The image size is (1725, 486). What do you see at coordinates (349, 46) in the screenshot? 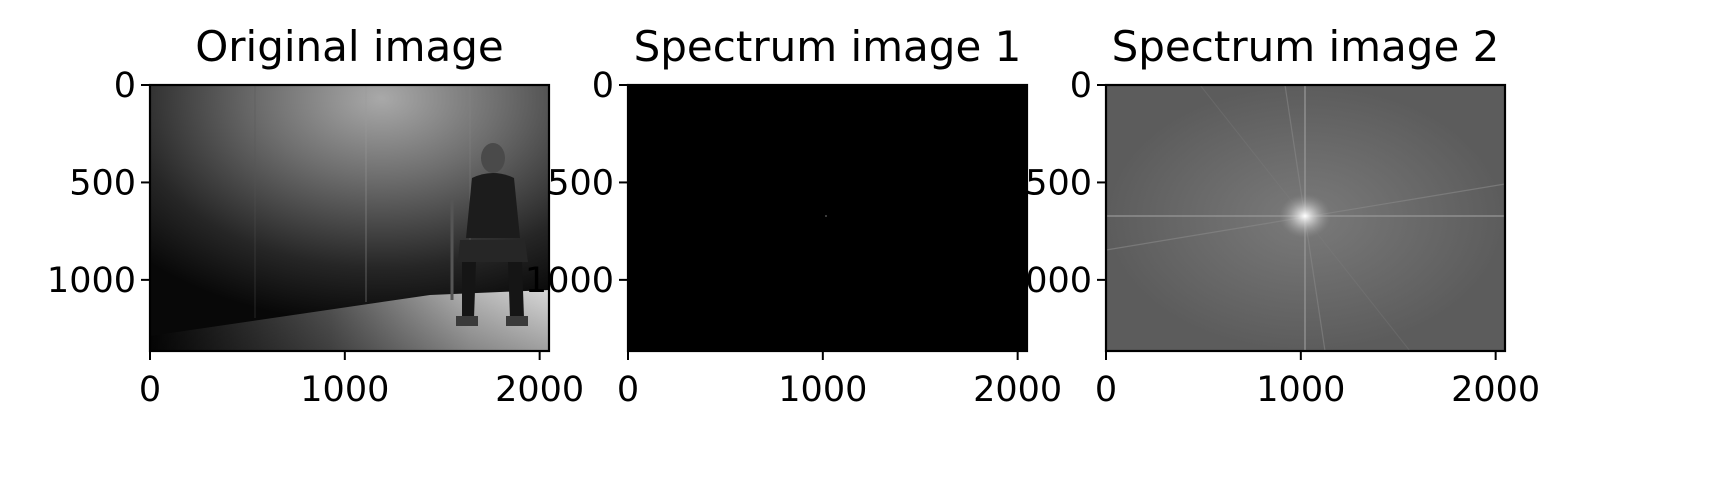
I see `original-title: Original image` at bounding box center [349, 46].